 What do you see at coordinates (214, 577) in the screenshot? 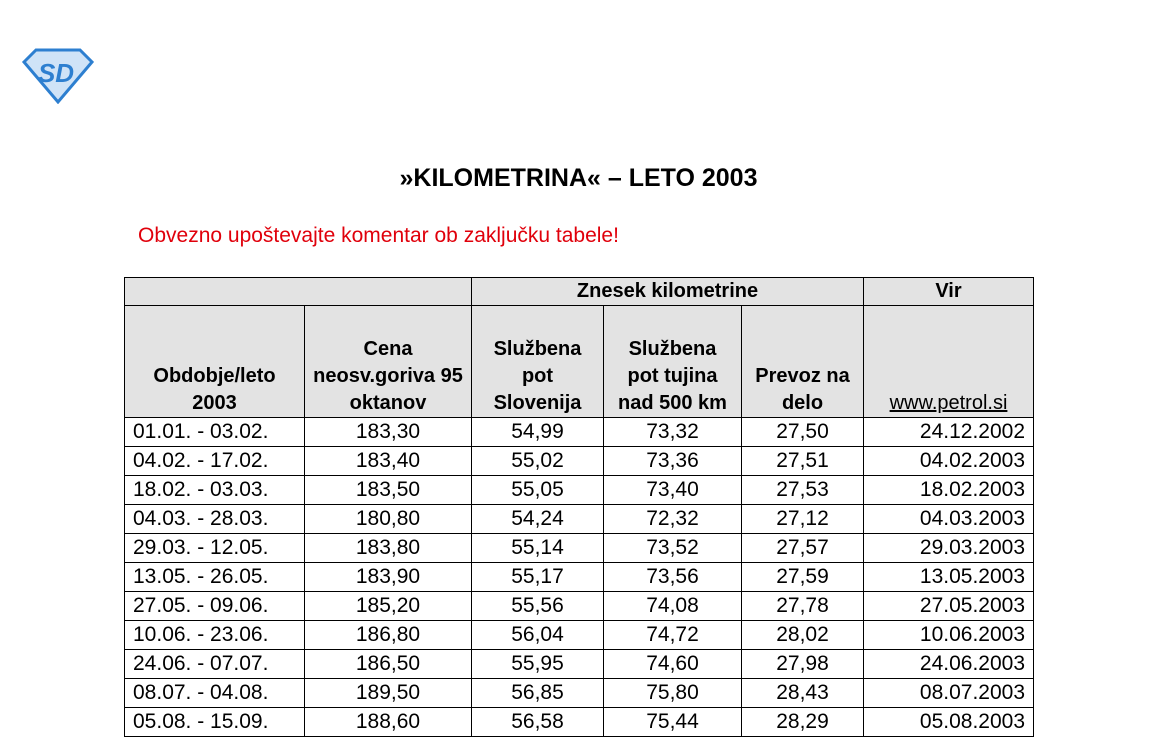
I see `cell-period: 13.05. - 26.05.` at bounding box center [214, 577].